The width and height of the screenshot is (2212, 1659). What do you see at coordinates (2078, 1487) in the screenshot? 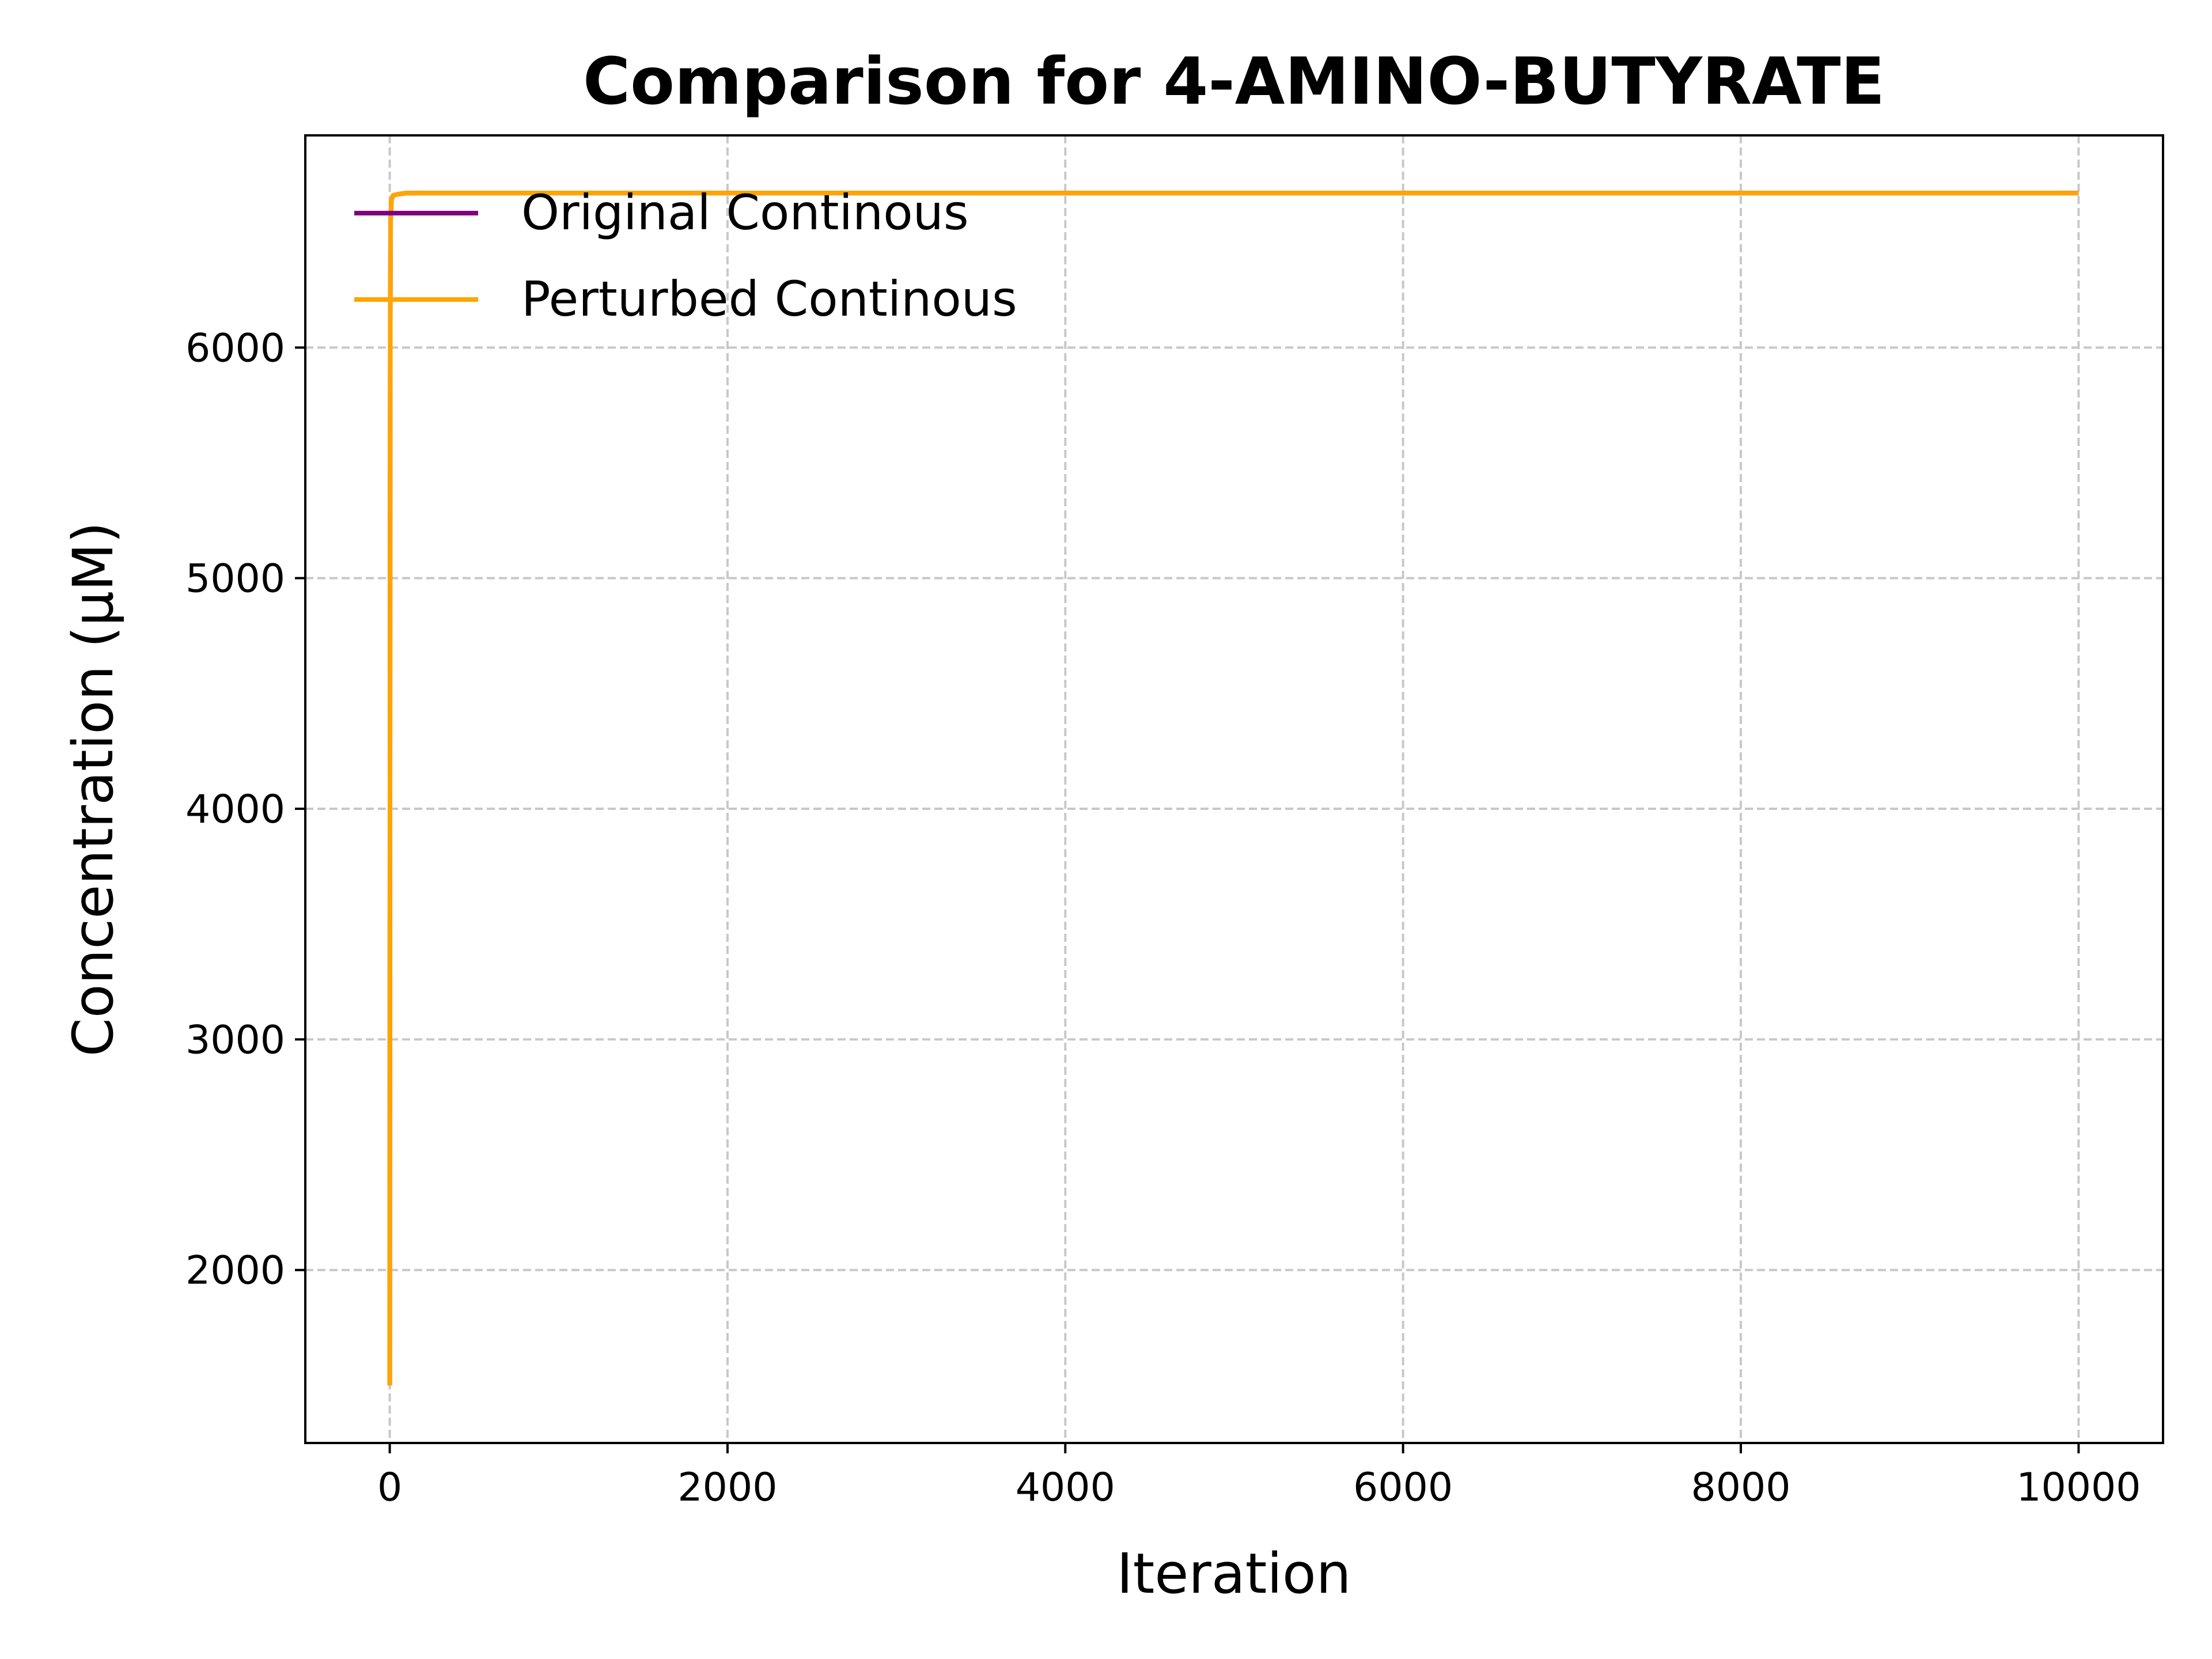
I see `x-tick-label: 10000` at bounding box center [2078, 1487].